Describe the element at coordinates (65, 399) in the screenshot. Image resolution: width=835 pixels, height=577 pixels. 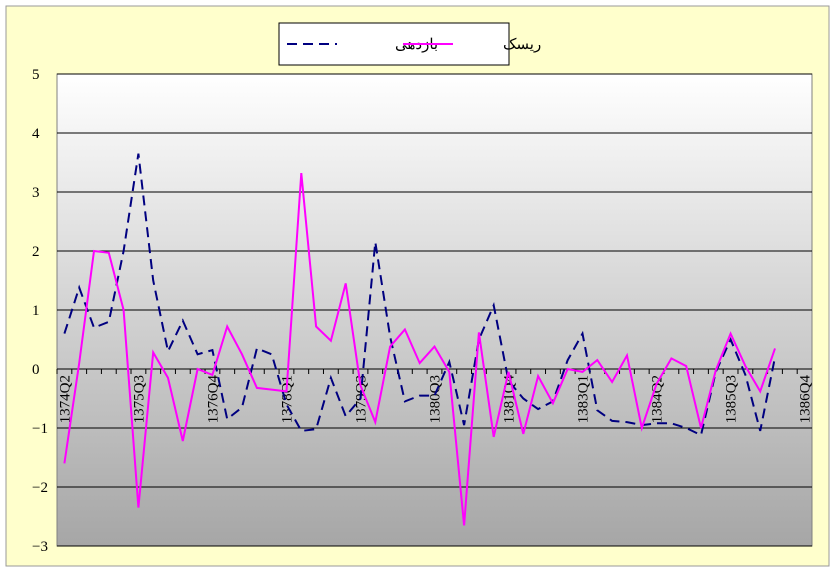
I see `x-tick-label: 1374Q2` at that location.